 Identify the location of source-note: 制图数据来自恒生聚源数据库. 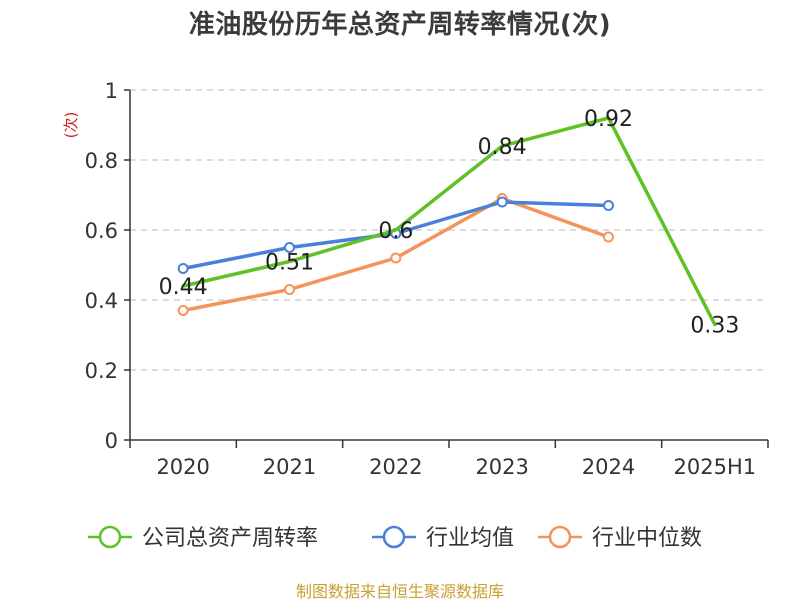
(399, 591).